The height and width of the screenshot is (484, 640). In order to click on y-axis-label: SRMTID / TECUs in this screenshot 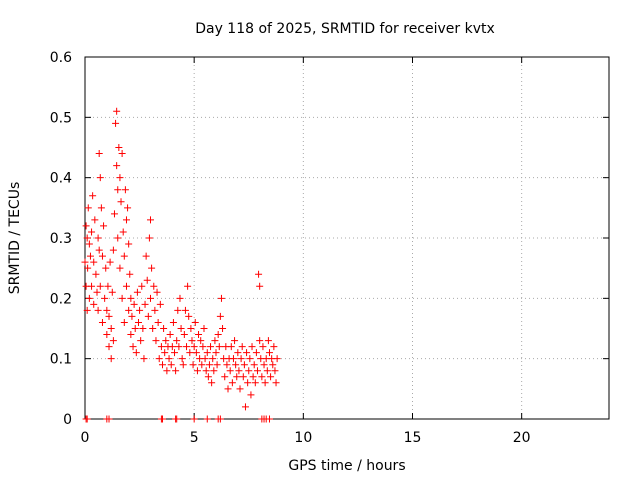, I will do `click(15, 238)`.